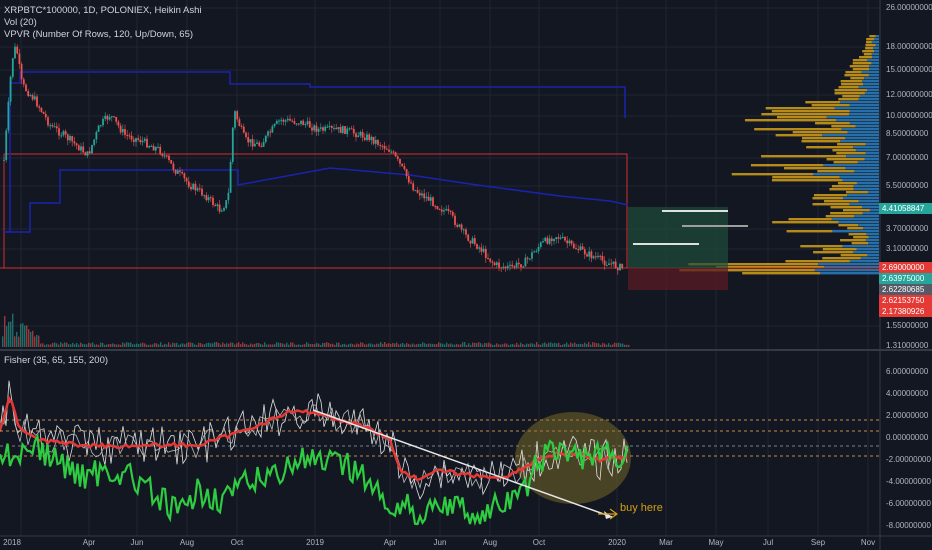  Describe the element at coordinates (462, 463) in the screenshot. I see `trend-line` at that location.